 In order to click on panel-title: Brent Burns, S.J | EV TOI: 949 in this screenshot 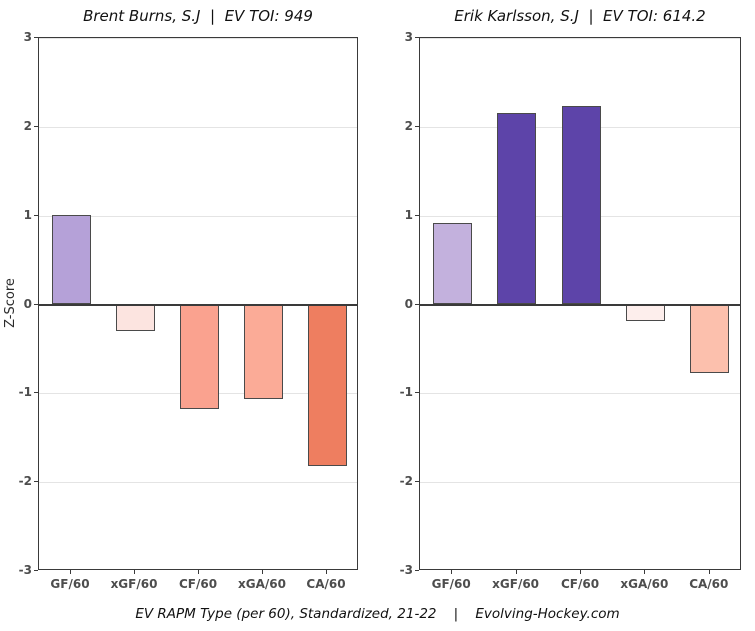, I will do `click(198, 16)`.